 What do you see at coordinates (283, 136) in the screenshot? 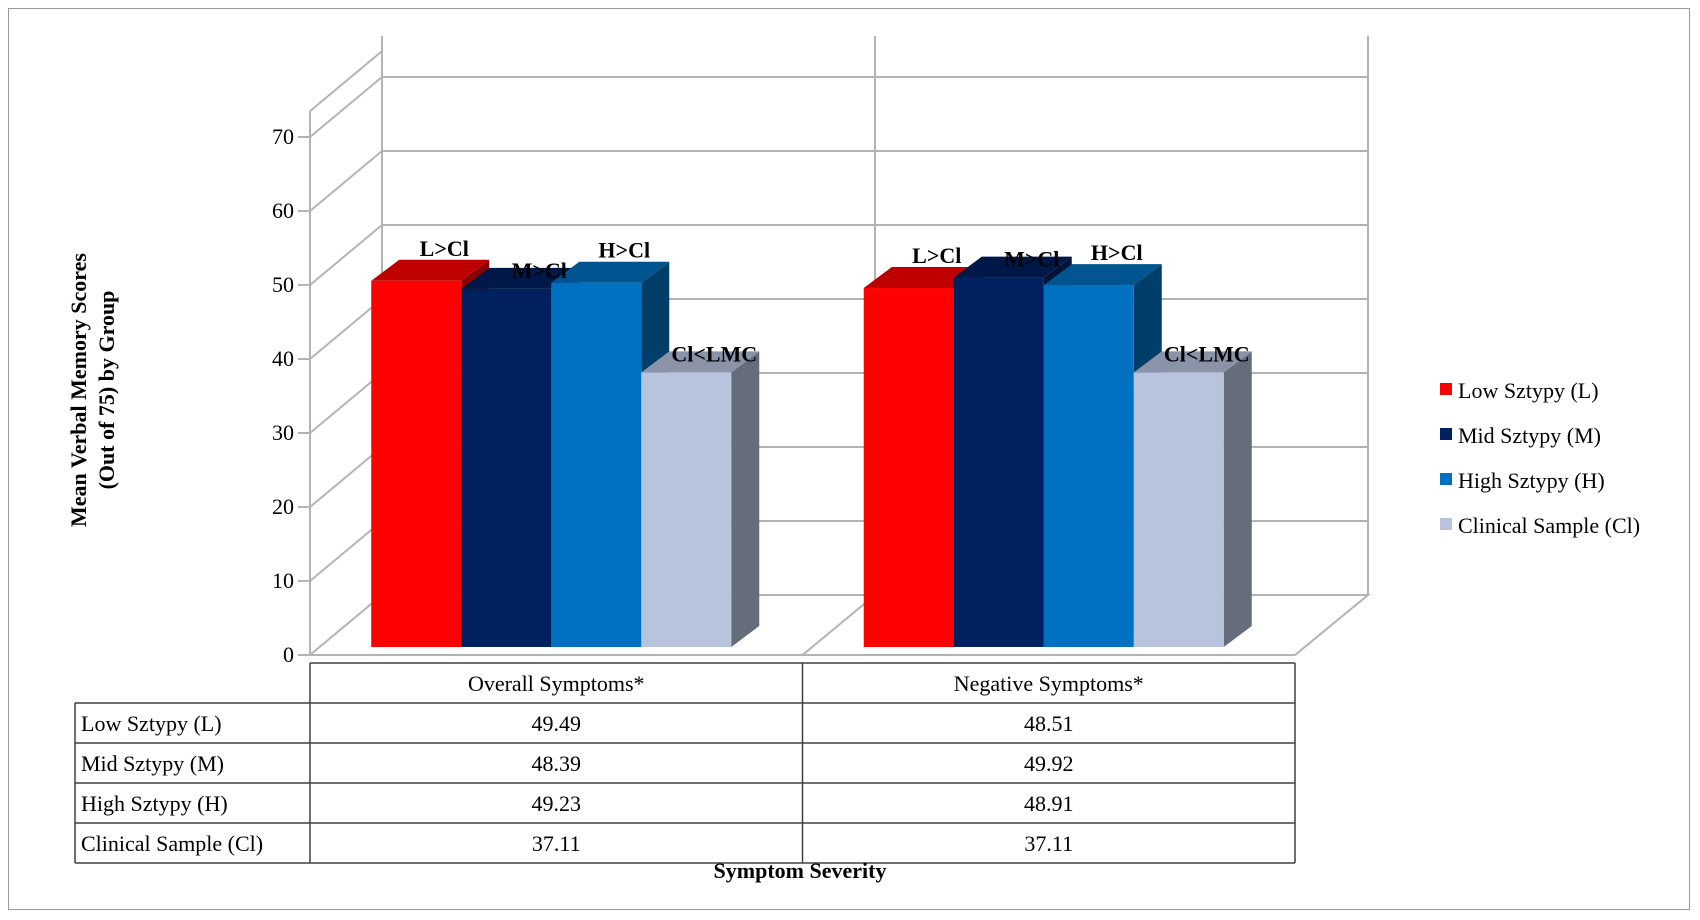
I see `y-tick-label: 70` at bounding box center [283, 136].